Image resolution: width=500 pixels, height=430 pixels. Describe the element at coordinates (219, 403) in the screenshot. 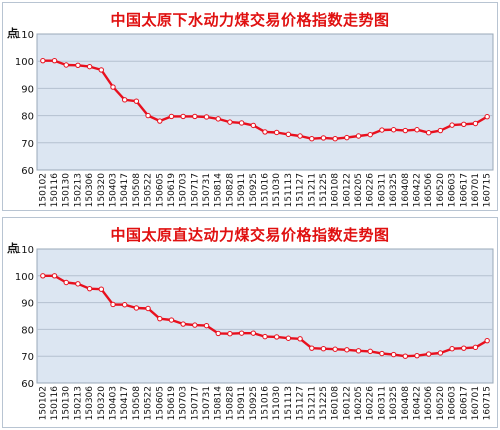

I see `x-tick-label: 150814` at that location.